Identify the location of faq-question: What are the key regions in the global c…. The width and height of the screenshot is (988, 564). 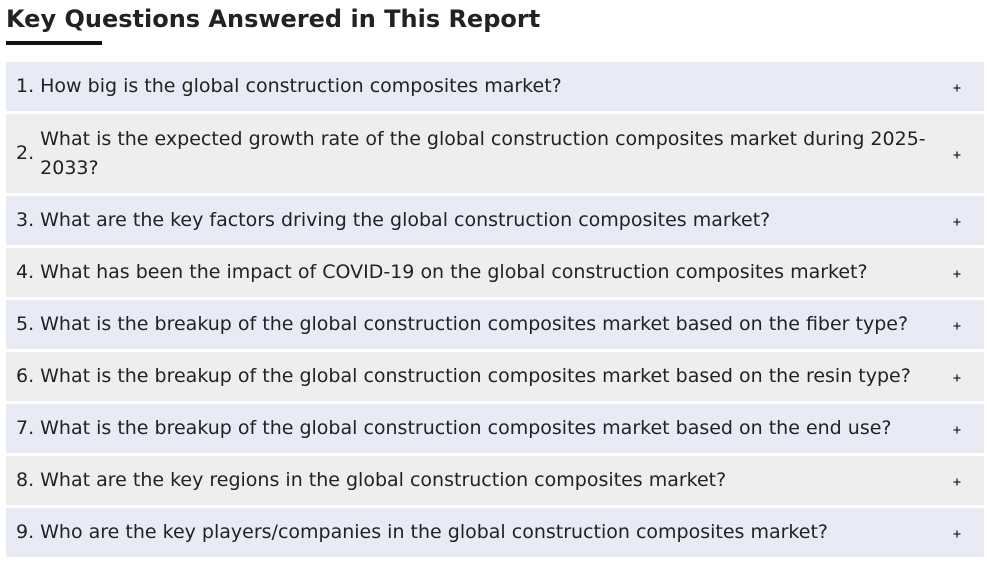
(383, 480).